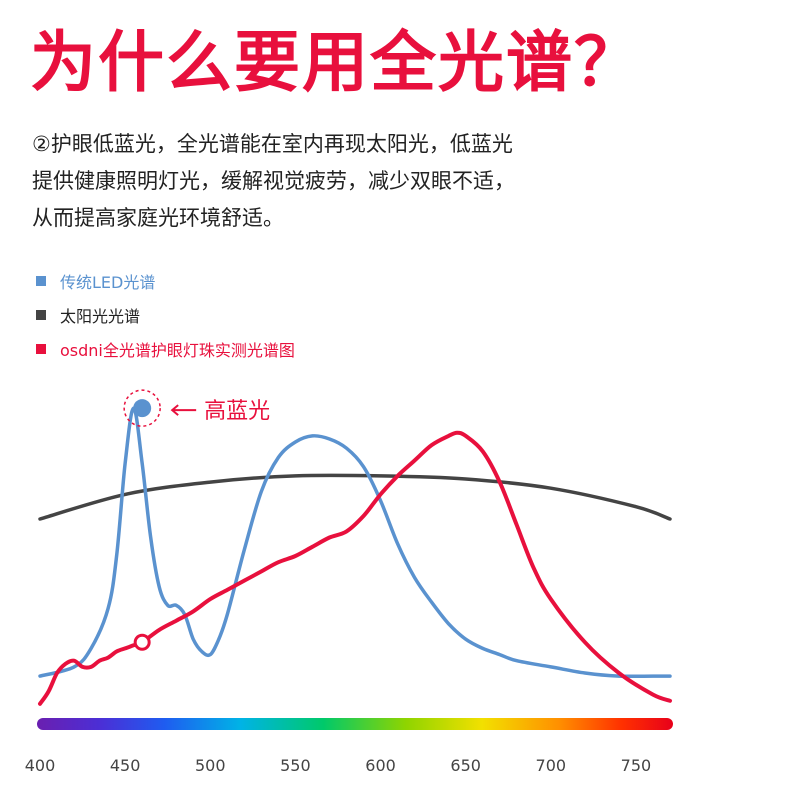 The image size is (800, 800). Describe the element at coordinates (108, 282) in the screenshot. I see `legend-label-led: 传统LED光谱` at that location.